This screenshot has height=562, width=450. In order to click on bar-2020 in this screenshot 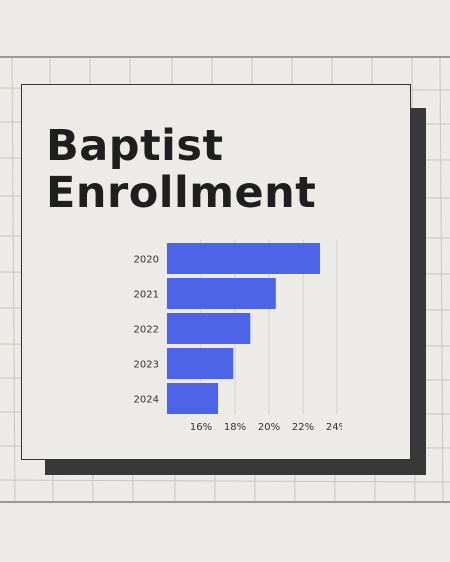, I will do `click(243, 258)`.